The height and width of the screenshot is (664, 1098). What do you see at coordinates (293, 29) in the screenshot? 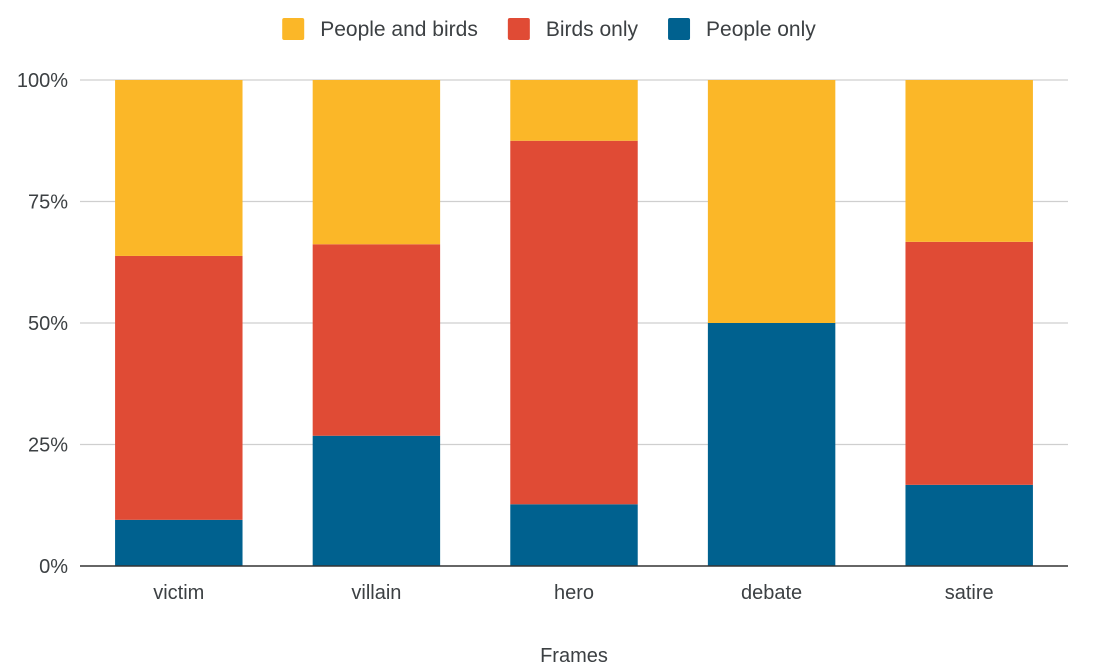
I see `legend-swatch-people-and-birds` at bounding box center [293, 29].